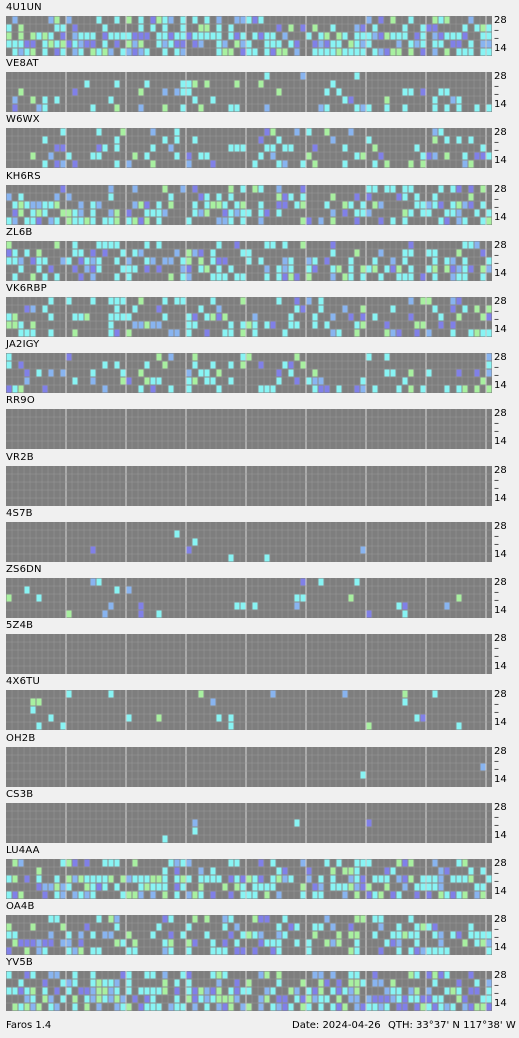 The image size is (519, 1038). What do you see at coordinates (259, 648) in the screenshot?
I see `beacon-panel: 5Z4B 28– –14` at bounding box center [259, 648].